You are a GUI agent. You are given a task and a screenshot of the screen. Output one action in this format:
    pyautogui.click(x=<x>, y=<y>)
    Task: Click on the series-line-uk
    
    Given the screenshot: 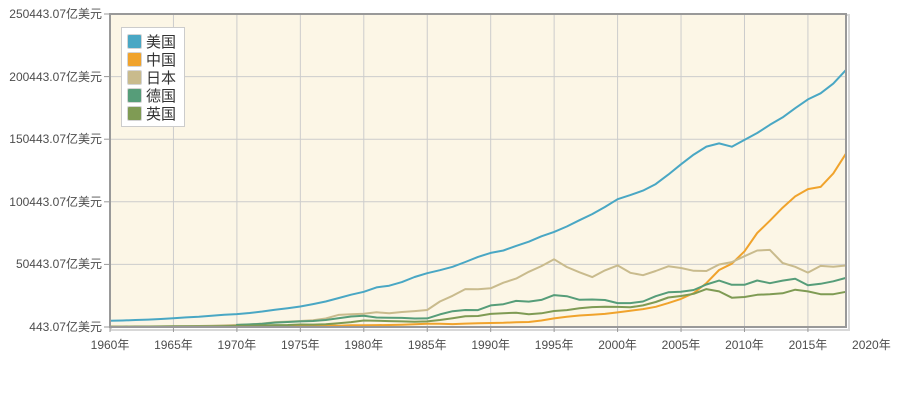 What is the action you would take?
    pyautogui.click(x=478, y=308)
    